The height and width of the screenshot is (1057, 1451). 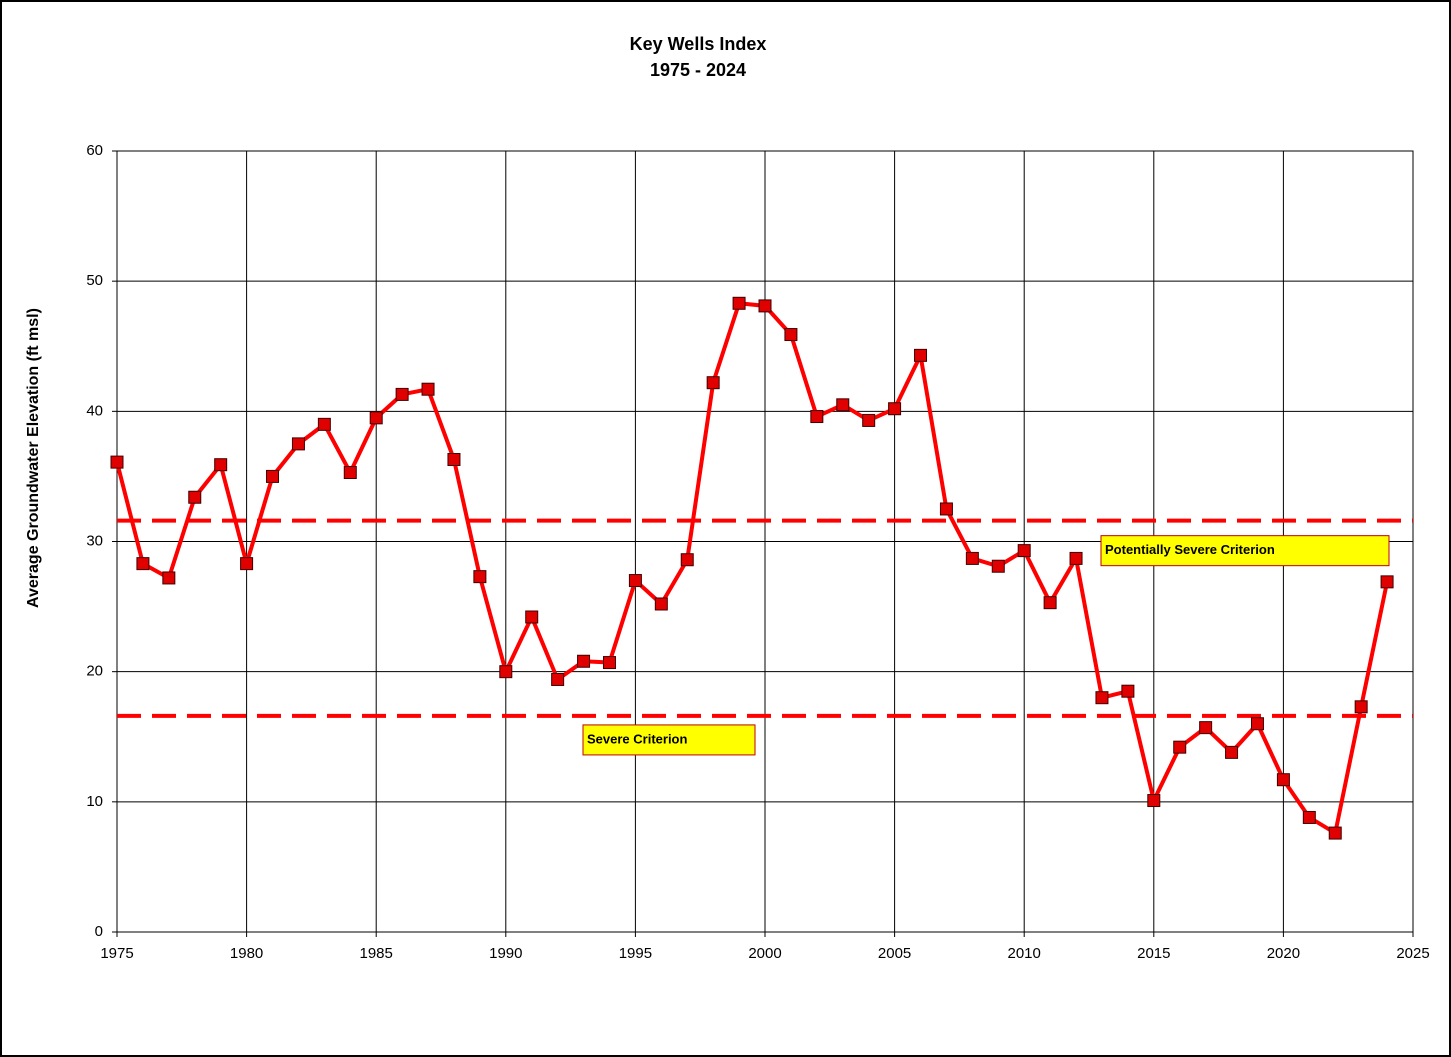 What do you see at coordinates (1153, 953) in the screenshot?
I see `x-tick-label: 2015` at bounding box center [1153, 953].